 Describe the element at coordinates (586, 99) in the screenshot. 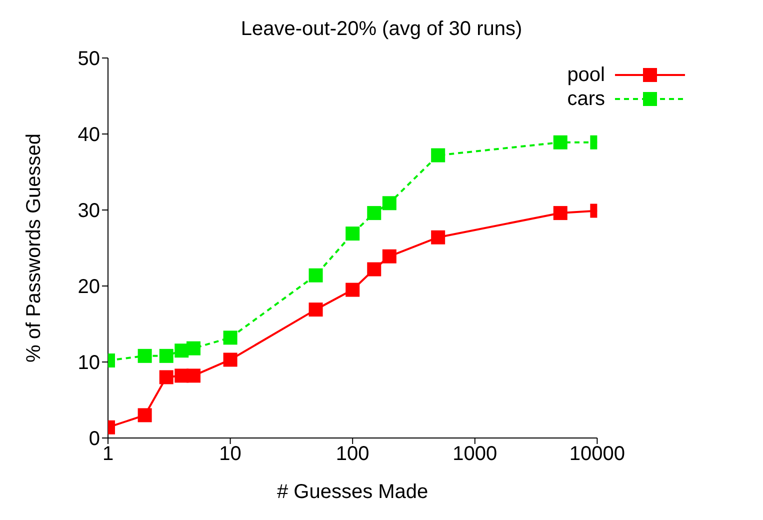

I see `legend-label: cars` at that location.